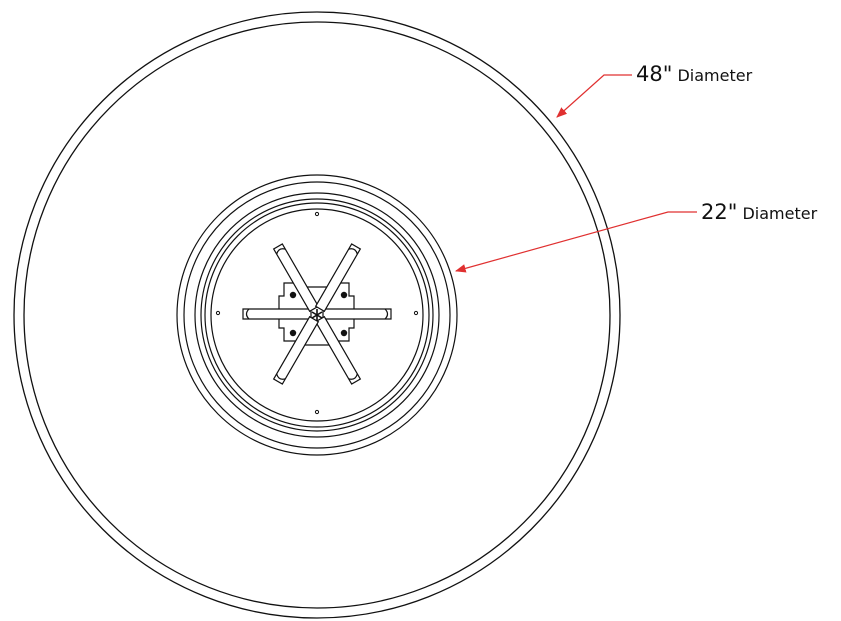  I want to click on leader-lines, so click(575, 173).